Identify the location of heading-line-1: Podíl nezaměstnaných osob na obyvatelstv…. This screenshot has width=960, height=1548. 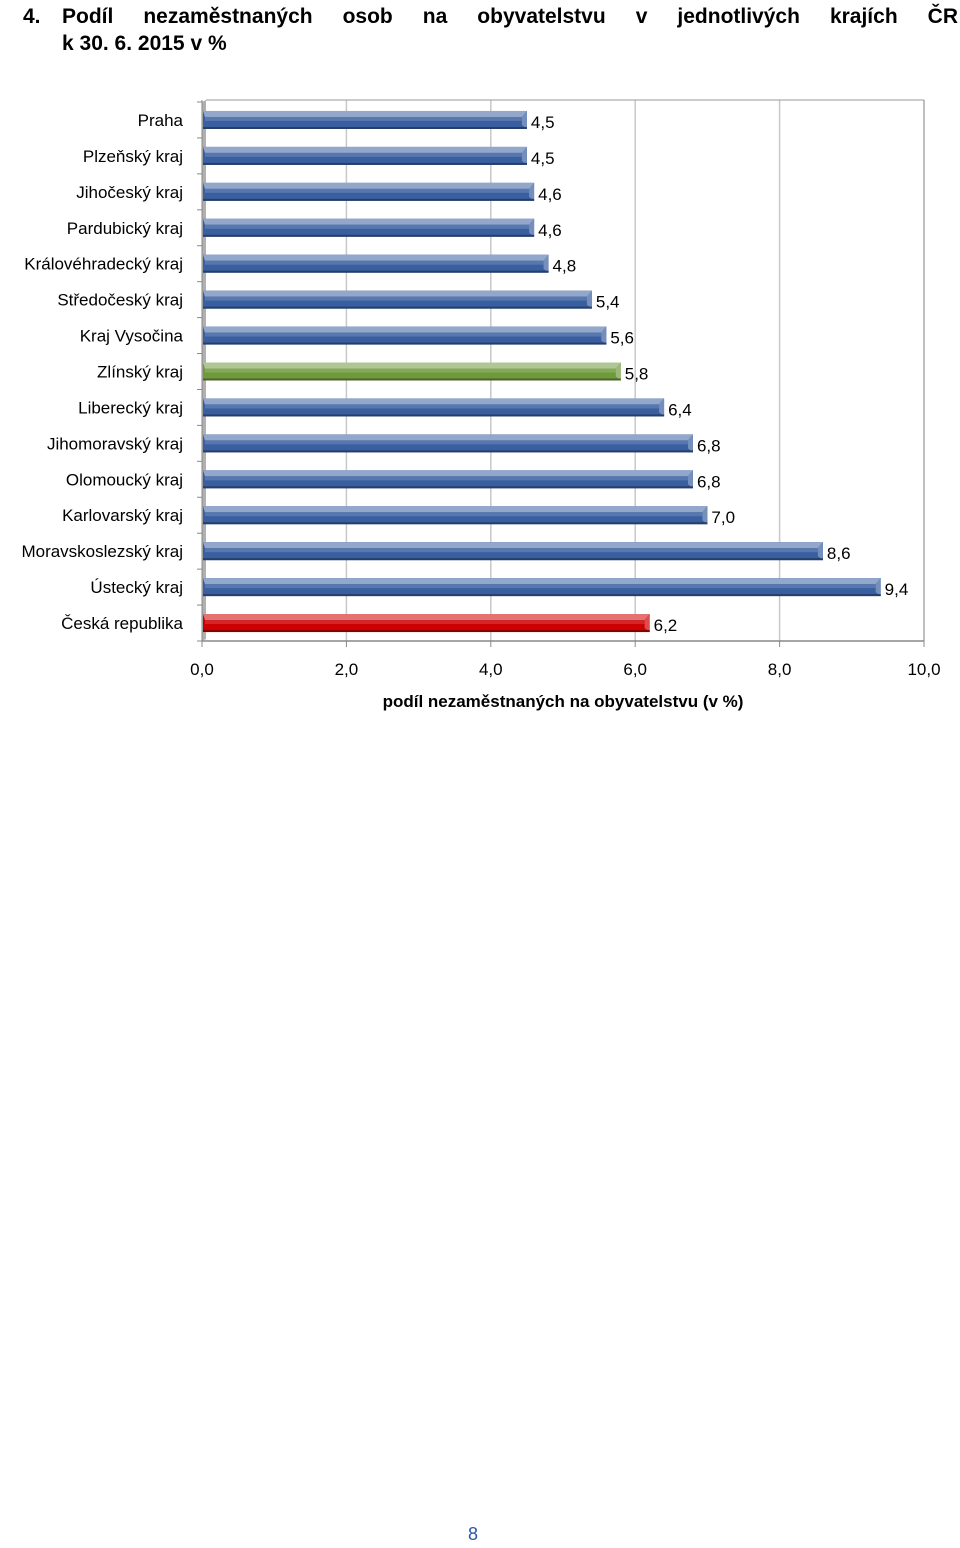
(510, 16).